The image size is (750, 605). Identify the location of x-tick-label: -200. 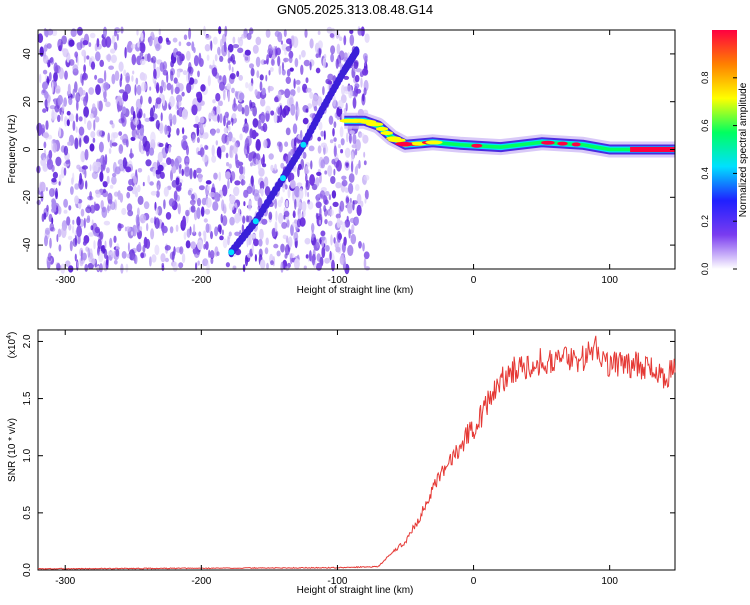
(201, 581).